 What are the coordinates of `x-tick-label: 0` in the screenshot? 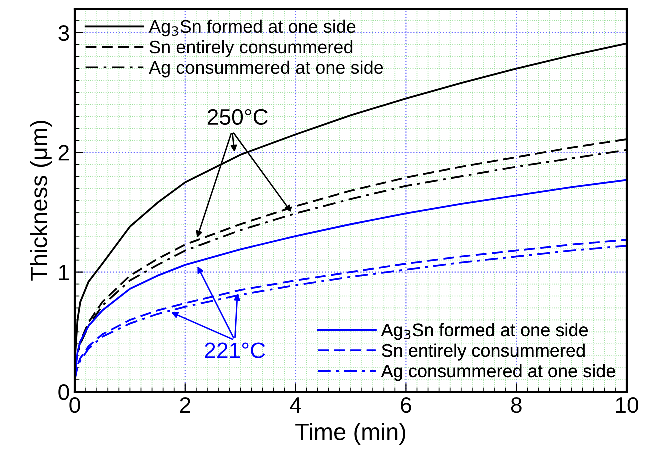 It's located at (75, 405).